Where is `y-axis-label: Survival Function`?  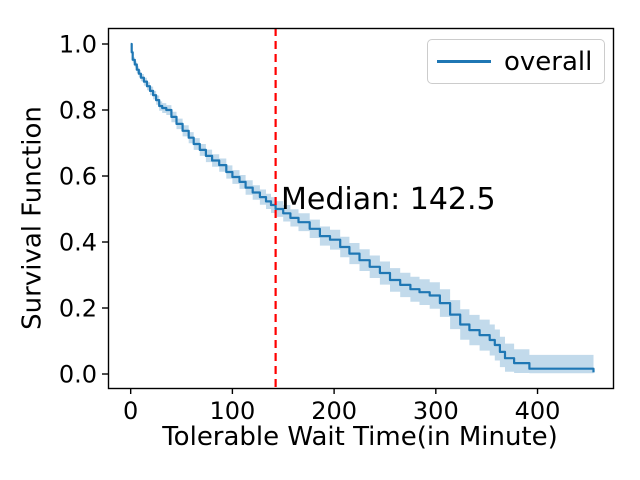
y-axis-label: Survival Function is located at coordinates (32, 218).